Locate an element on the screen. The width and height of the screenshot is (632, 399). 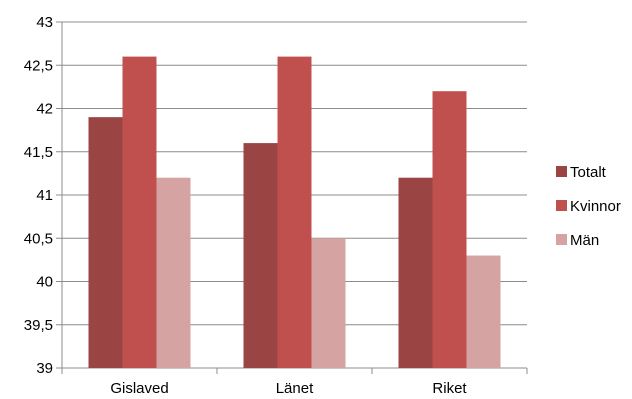
y-tick-label: 40 is located at coordinates (44, 282).